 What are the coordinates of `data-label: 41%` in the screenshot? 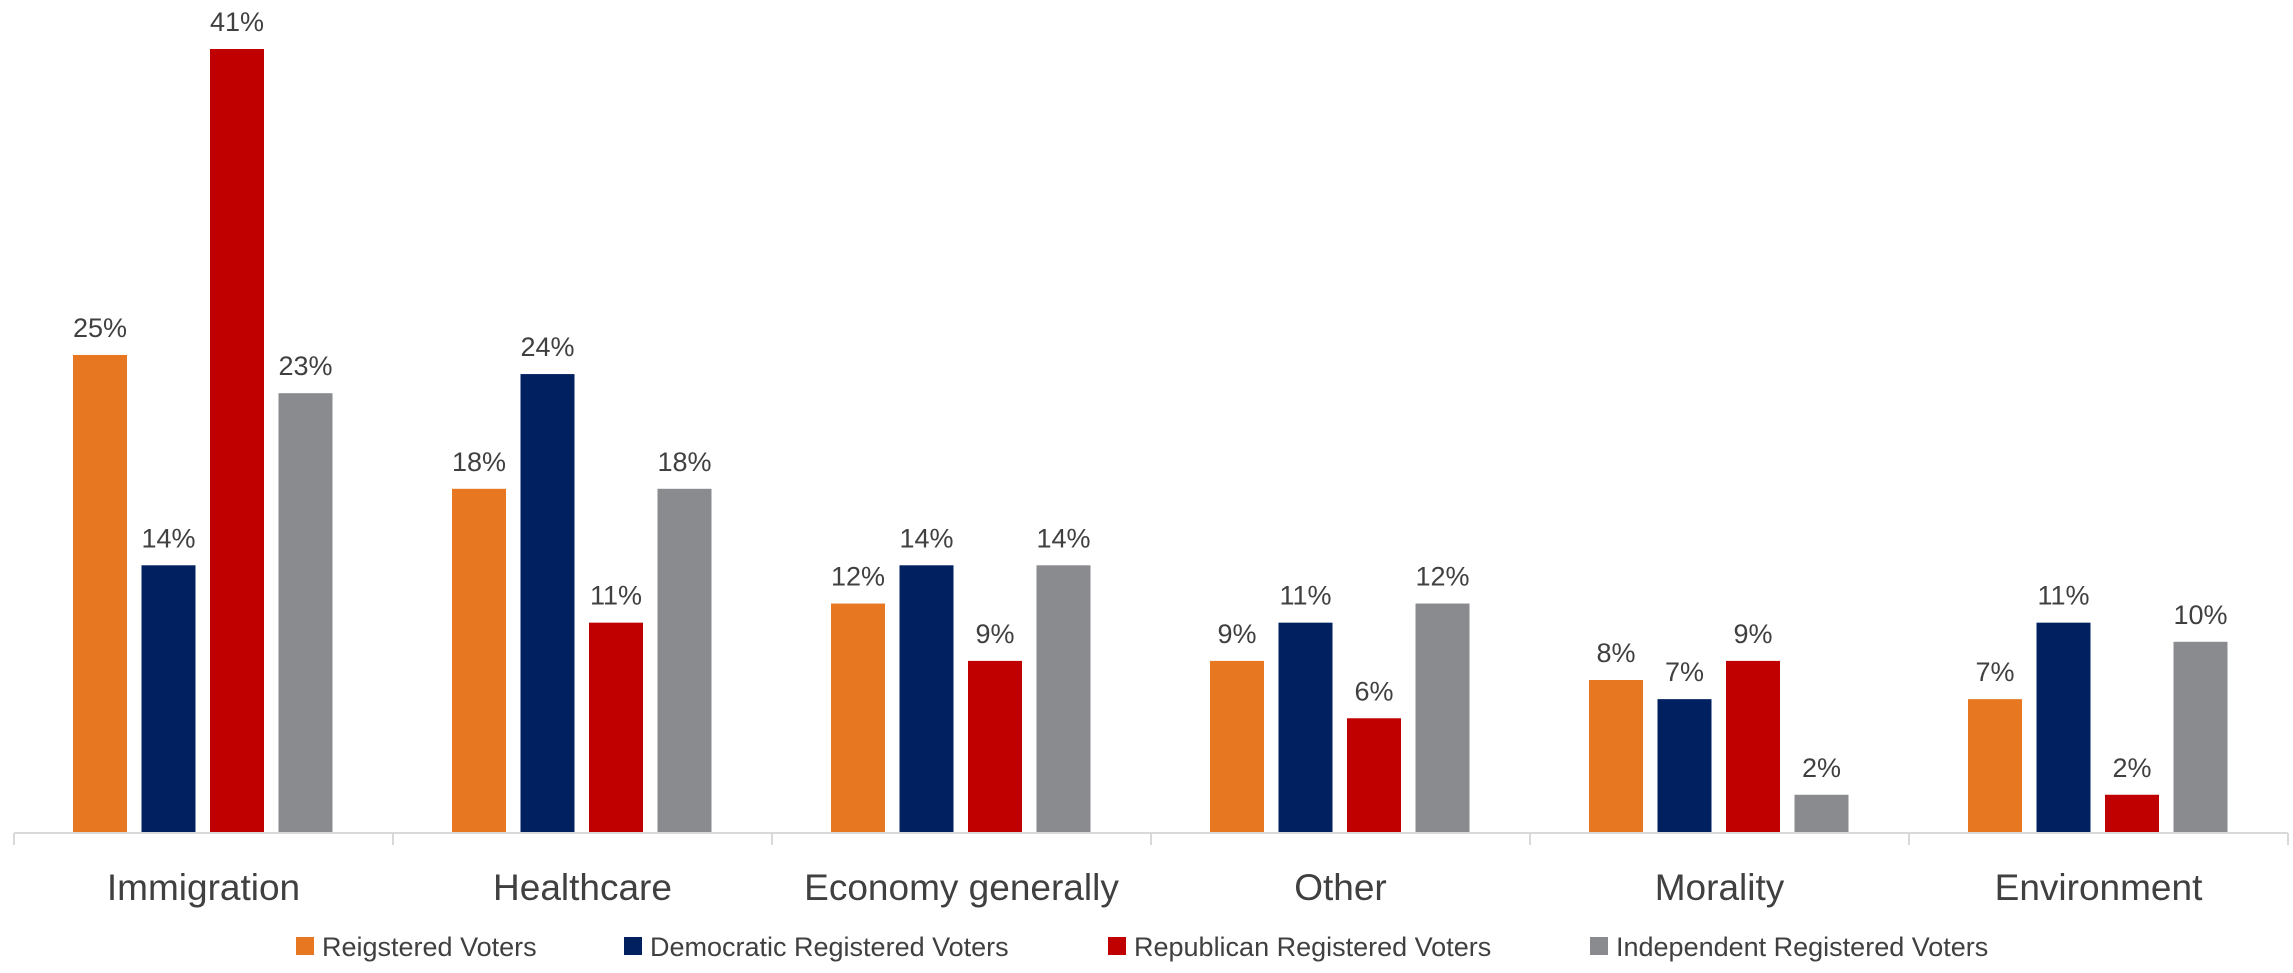 It's located at (237, 22).